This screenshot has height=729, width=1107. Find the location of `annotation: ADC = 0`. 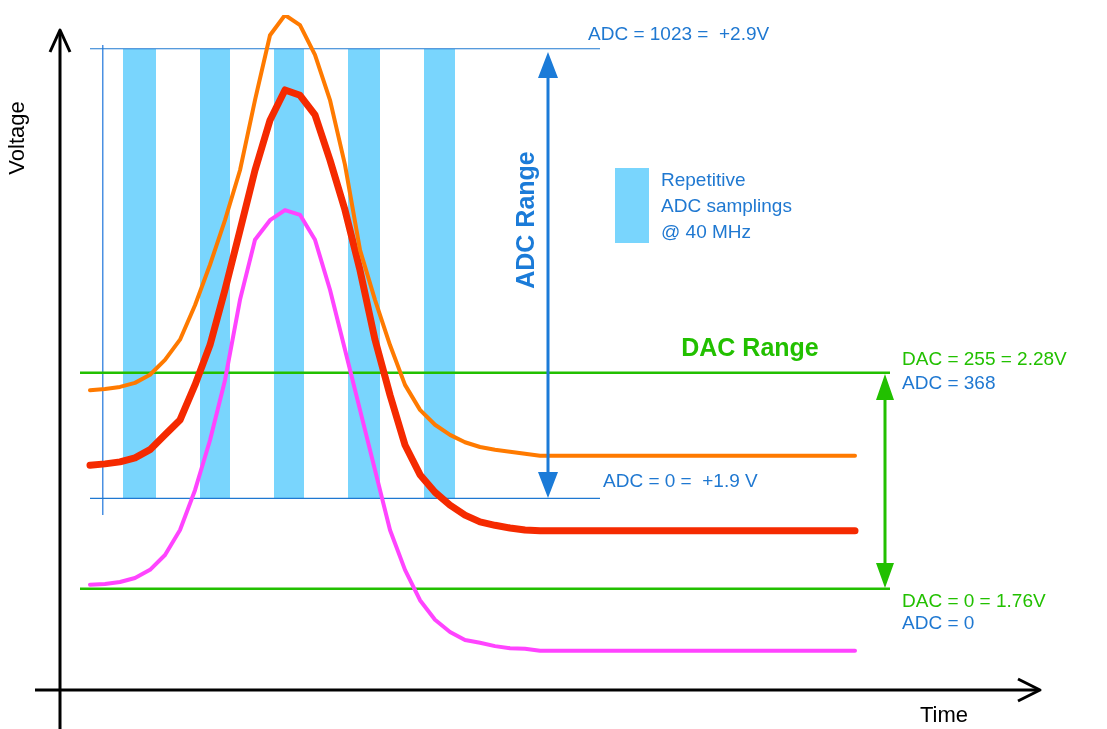

annotation: ADC = 0 is located at coordinates (938, 623).